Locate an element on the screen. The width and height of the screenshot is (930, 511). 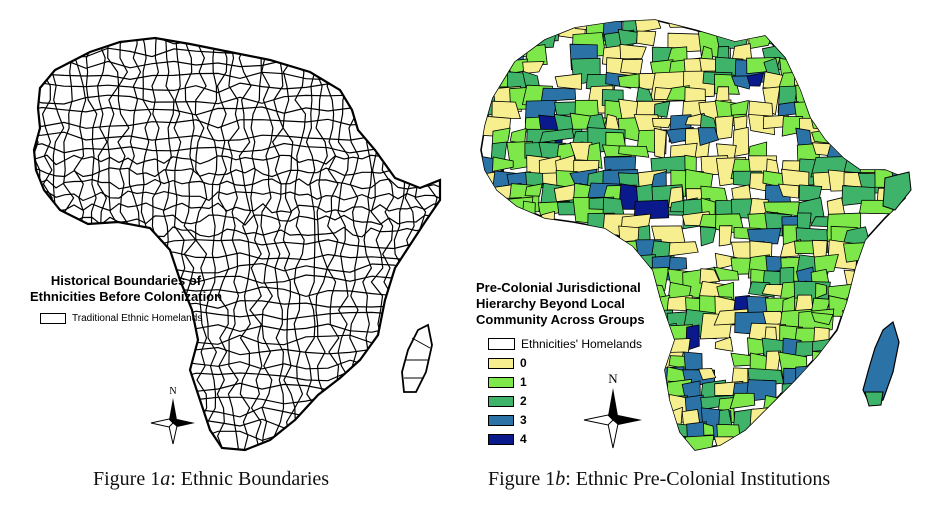
legend-class-label-3: 3 is located at coordinates (523, 420).